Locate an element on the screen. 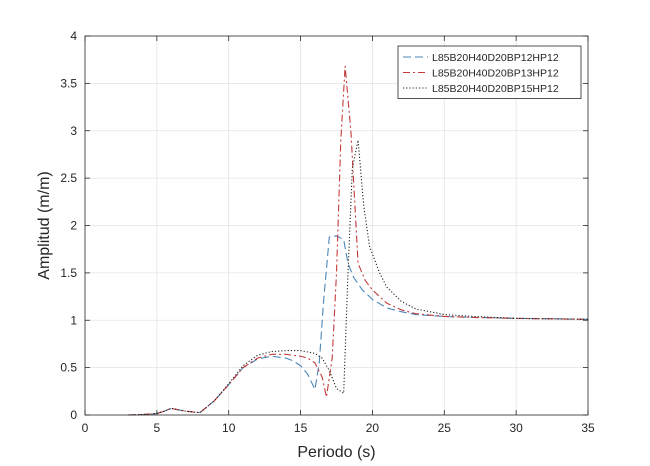 The width and height of the screenshot is (650, 466). x-tick-label: 30 is located at coordinates (516, 428).